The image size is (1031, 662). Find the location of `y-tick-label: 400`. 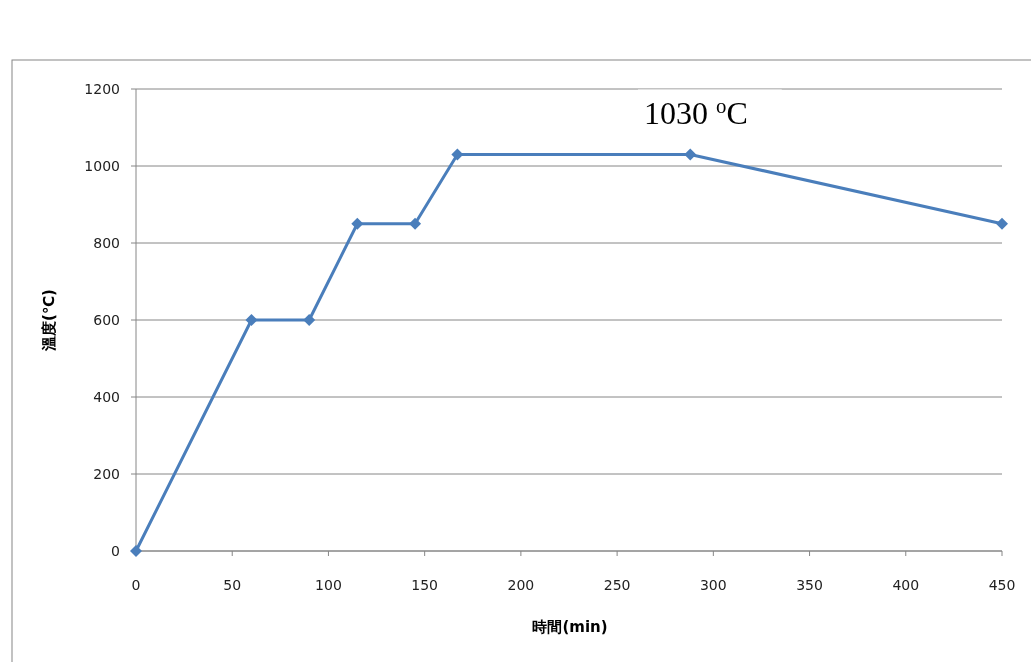

y-tick-label: 400 is located at coordinates (106, 397).